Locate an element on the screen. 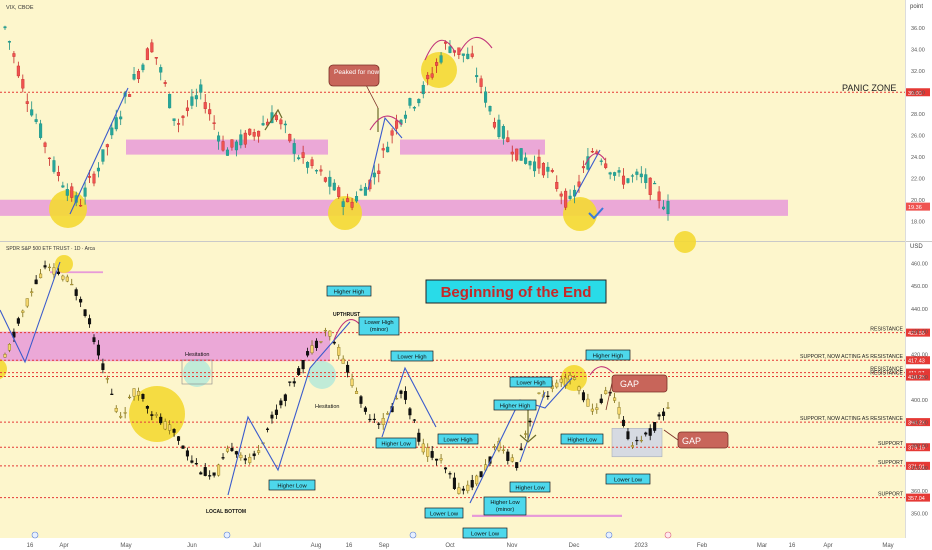 This screenshot has width=932, height=550. spy-tick-label: 380.00 is located at coordinates (919, 446).